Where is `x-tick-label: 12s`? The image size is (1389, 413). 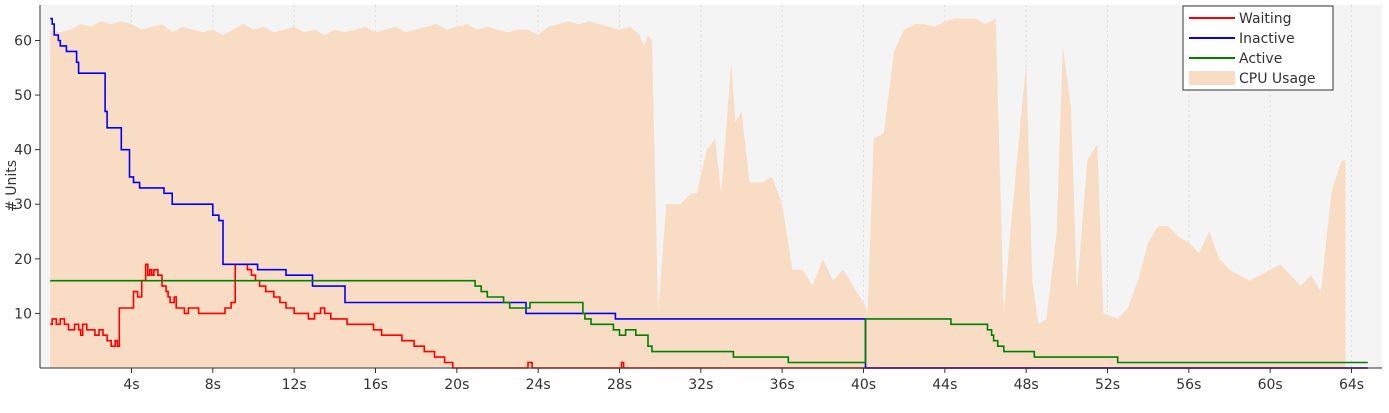 x-tick-label: 12s is located at coordinates (294, 385).